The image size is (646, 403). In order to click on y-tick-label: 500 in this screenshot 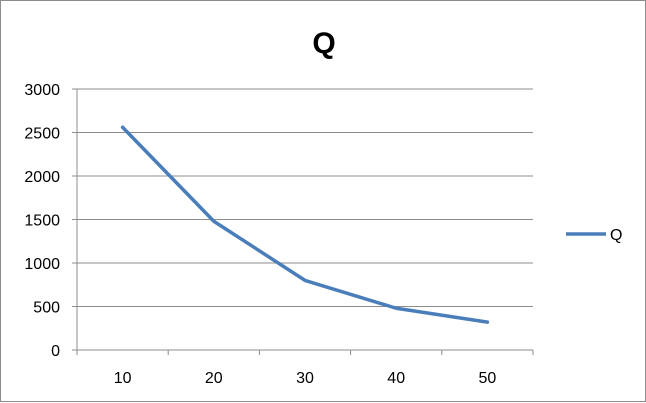, I will do `click(46, 308)`.